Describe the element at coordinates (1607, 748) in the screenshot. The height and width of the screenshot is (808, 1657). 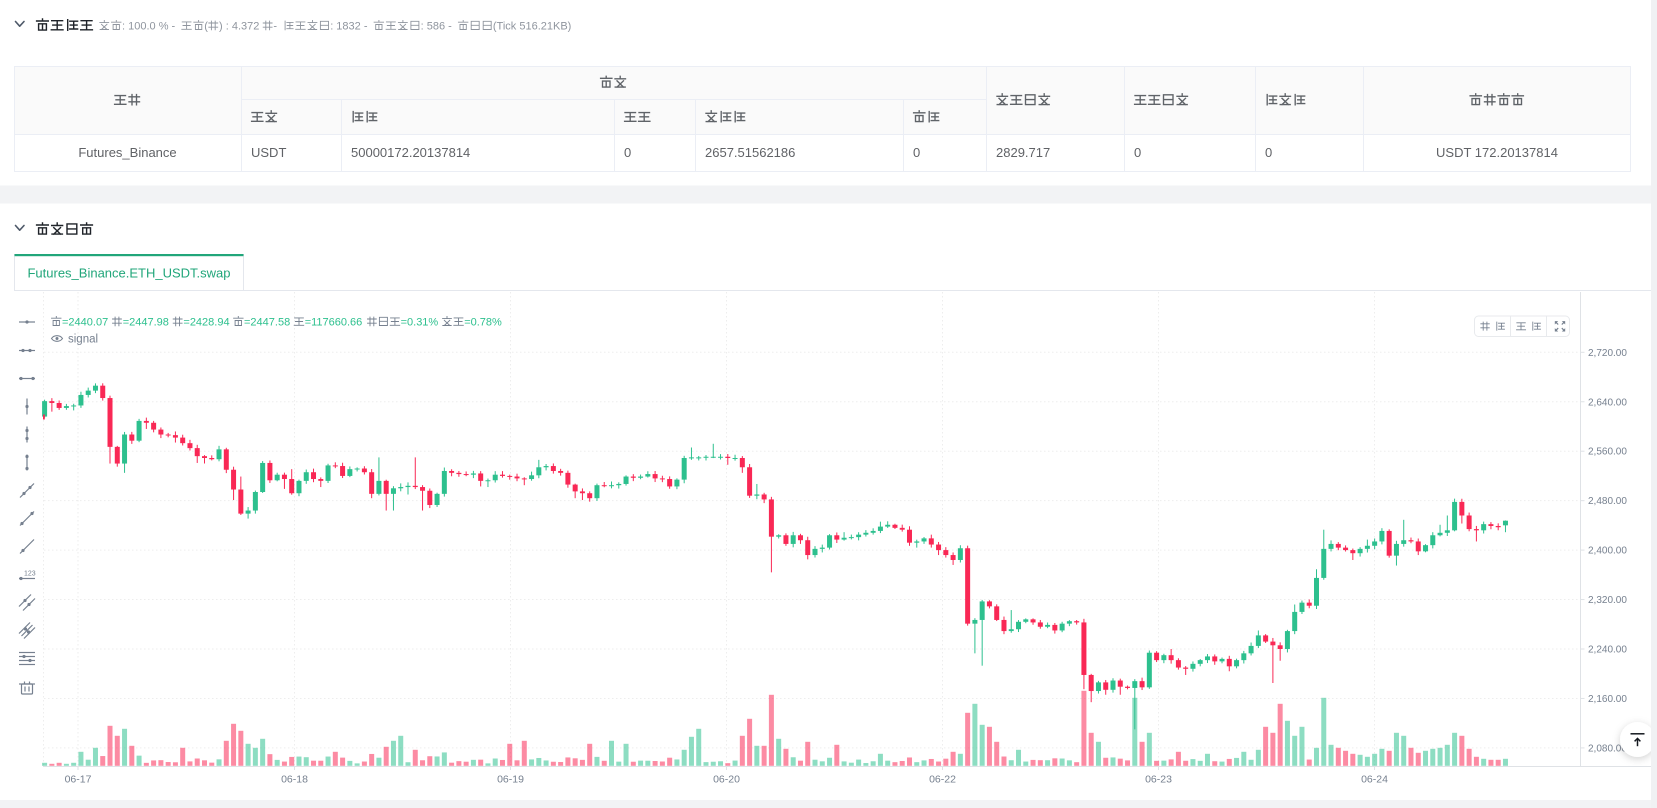
I see `svg-text: 2,080.00` at that location.